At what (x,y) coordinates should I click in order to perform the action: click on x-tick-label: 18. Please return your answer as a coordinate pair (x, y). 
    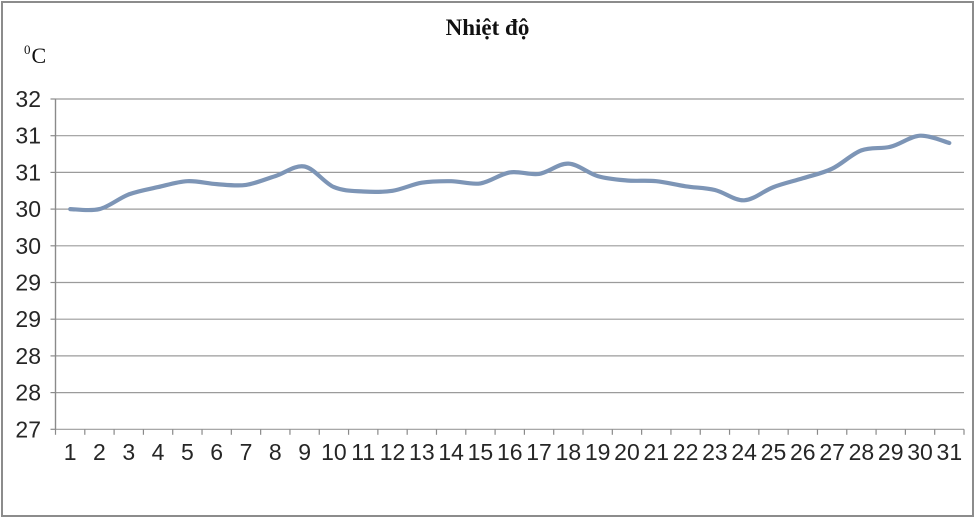
    Looking at the image, I should click on (569, 452).